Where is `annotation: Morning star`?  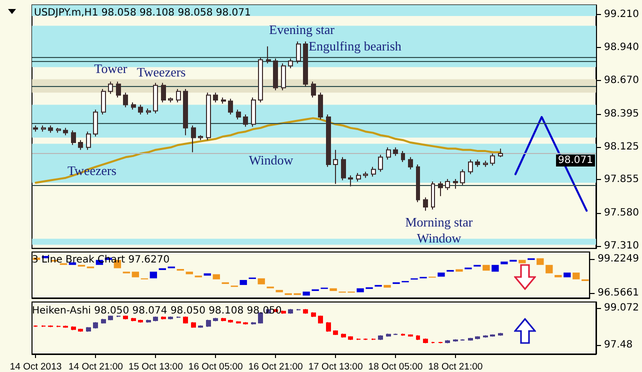 annotation: Morning star is located at coordinates (439, 222).